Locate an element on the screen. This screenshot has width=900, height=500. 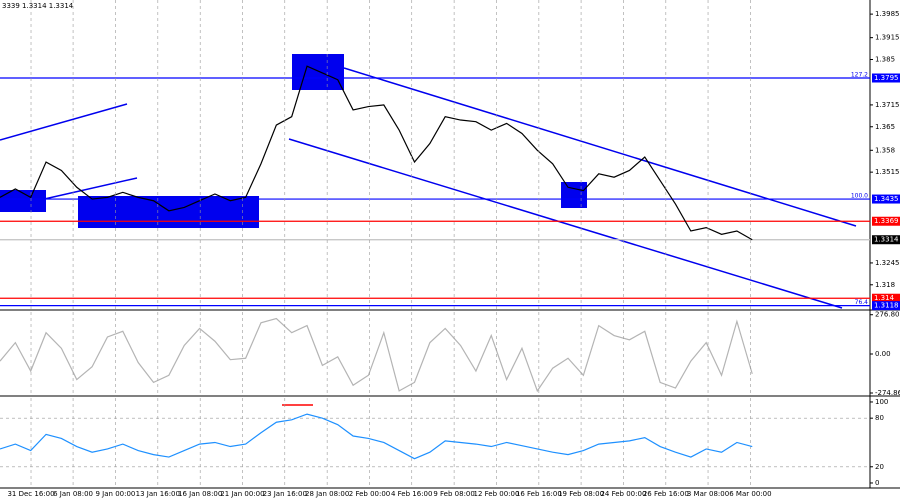
y-tick-label: 1.3915 is located at coordinates (887, 38).